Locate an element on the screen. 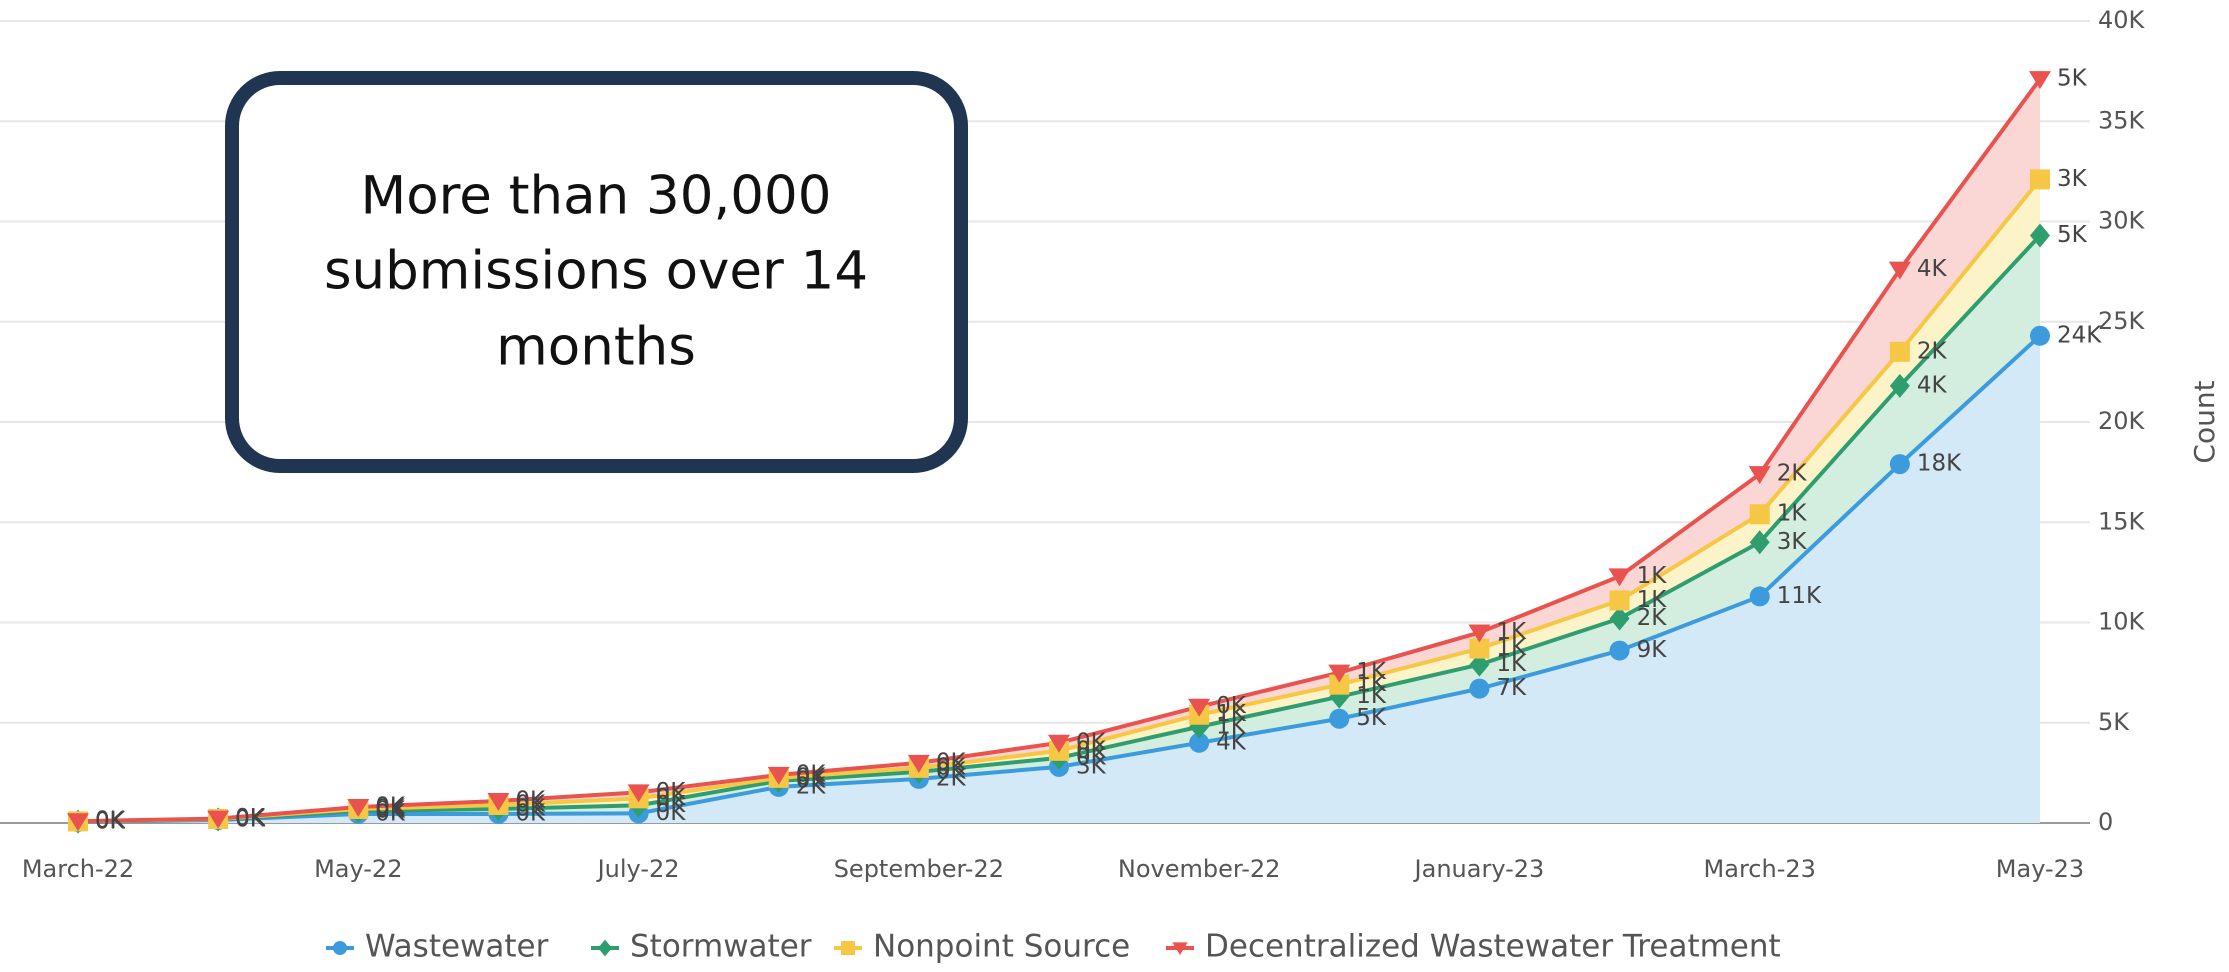  data-label: 7K is located at coordinates (1511, 688).